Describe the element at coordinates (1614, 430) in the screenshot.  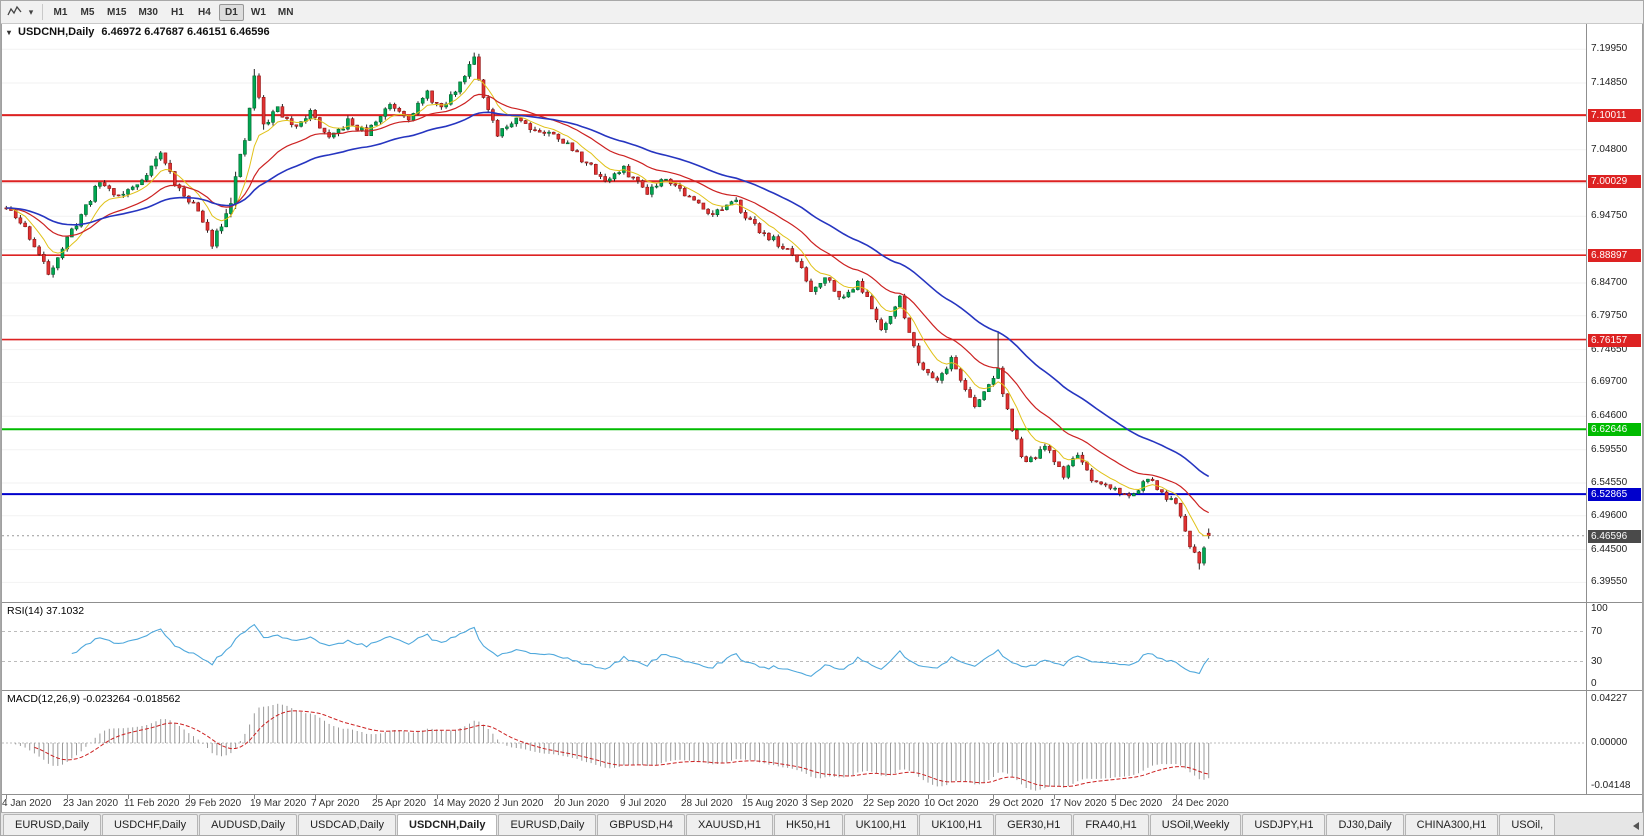
I see `level-price-label: 6.62646` at that location.